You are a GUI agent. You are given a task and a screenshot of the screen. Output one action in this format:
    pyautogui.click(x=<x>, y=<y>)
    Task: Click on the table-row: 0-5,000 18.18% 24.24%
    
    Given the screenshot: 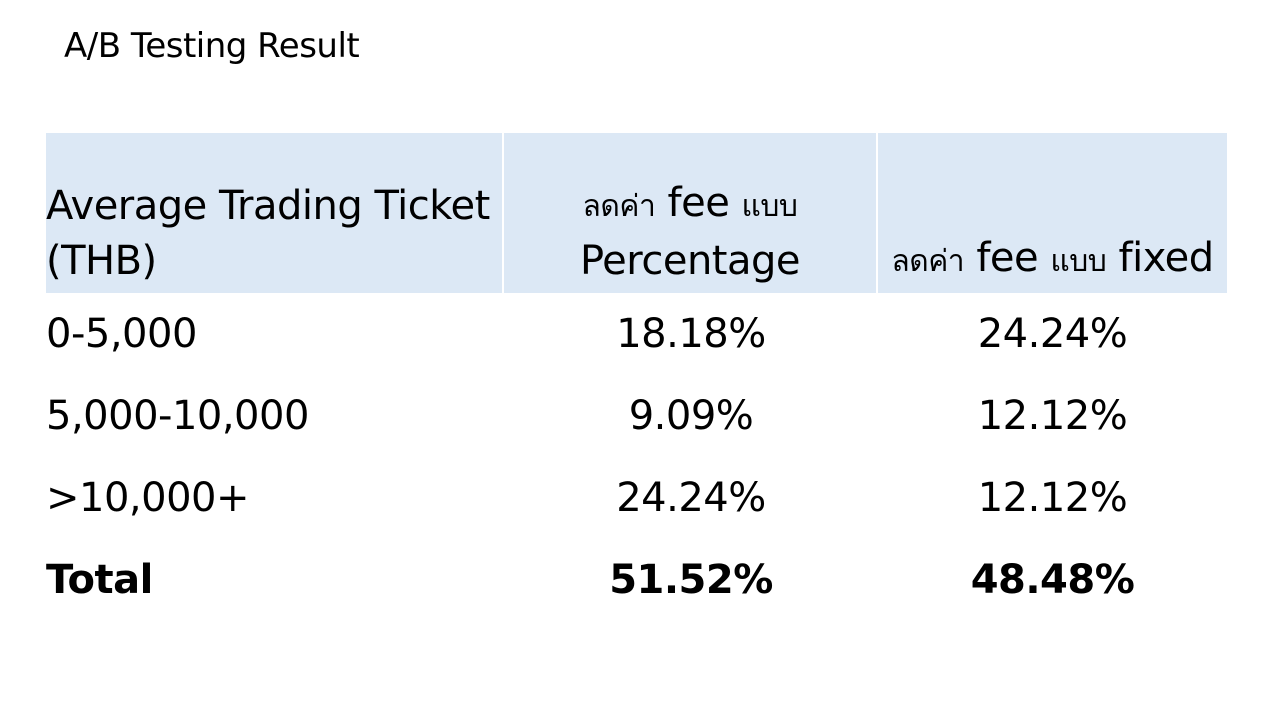 What is the action you would take?
    pyautogui.click(x=636, y=334)
    